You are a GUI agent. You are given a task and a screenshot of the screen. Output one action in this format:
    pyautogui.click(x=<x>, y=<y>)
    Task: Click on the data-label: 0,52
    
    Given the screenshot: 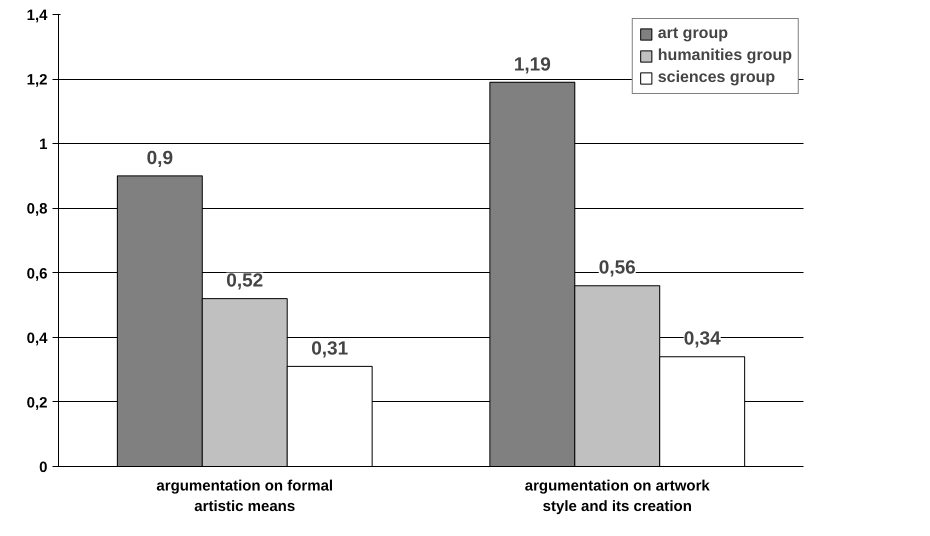 What is the action you would take?
    pyautogui.click(x=245, y=281)
    